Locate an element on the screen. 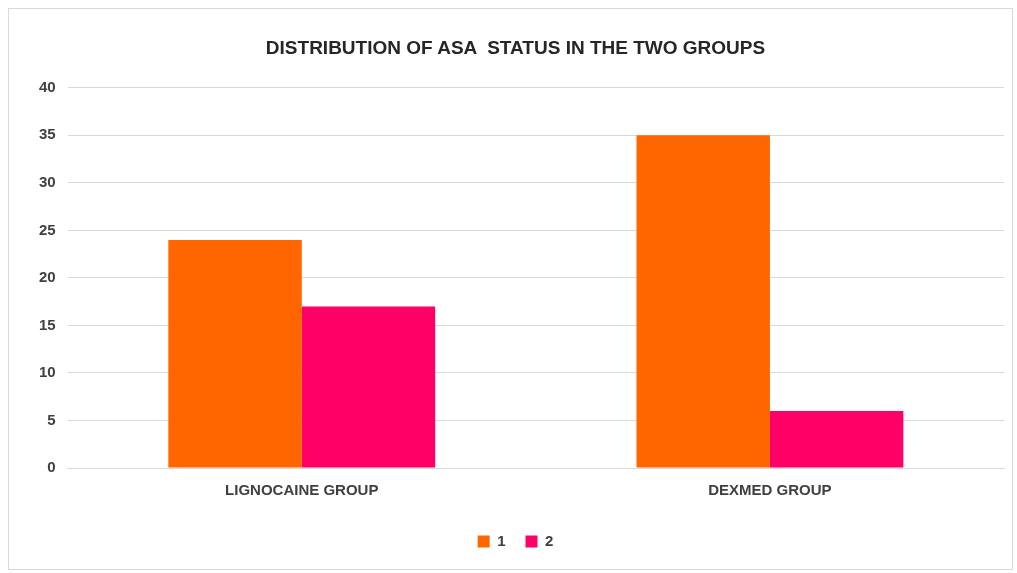 The height and width of the screenshot is (573, 1017). y-tick-label: 40 is located at coordinates (47, 86).